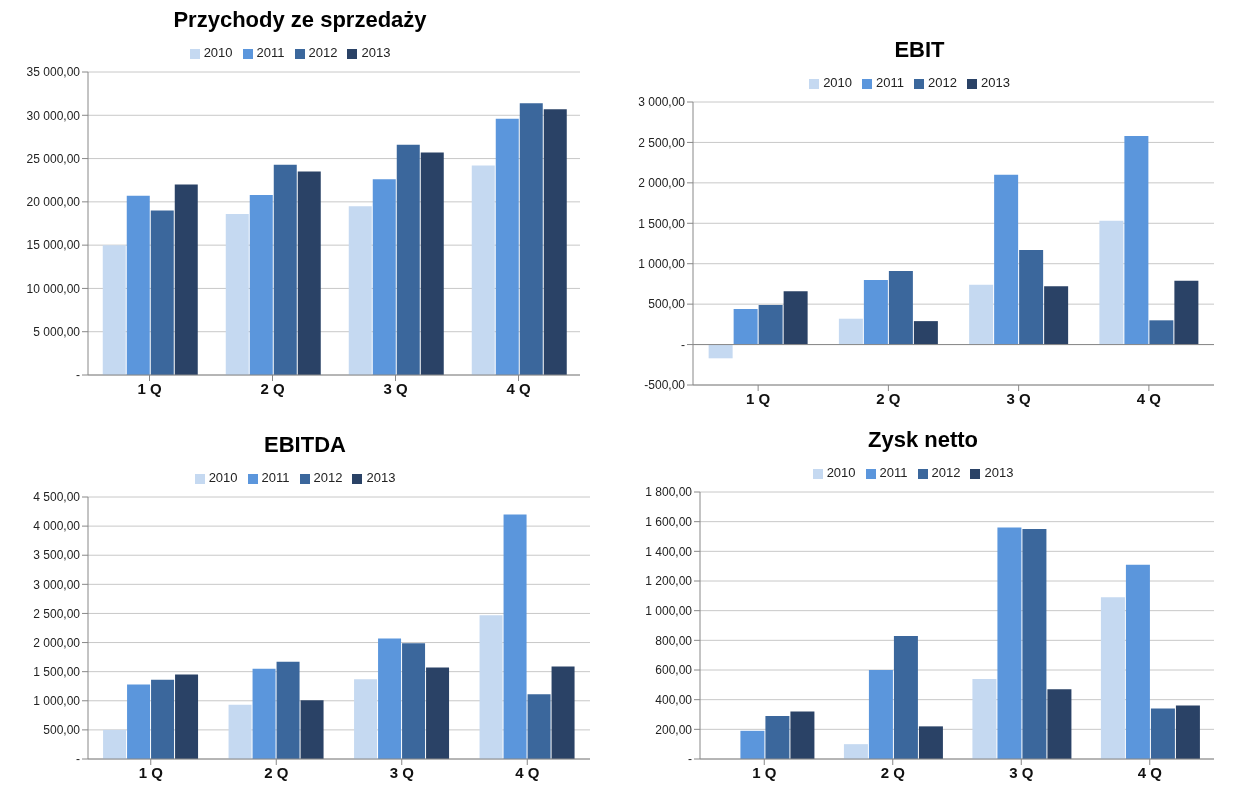 The image size is (1234, 794). I want to click on y-tick-label: 20 000,00, so click(53, 202).